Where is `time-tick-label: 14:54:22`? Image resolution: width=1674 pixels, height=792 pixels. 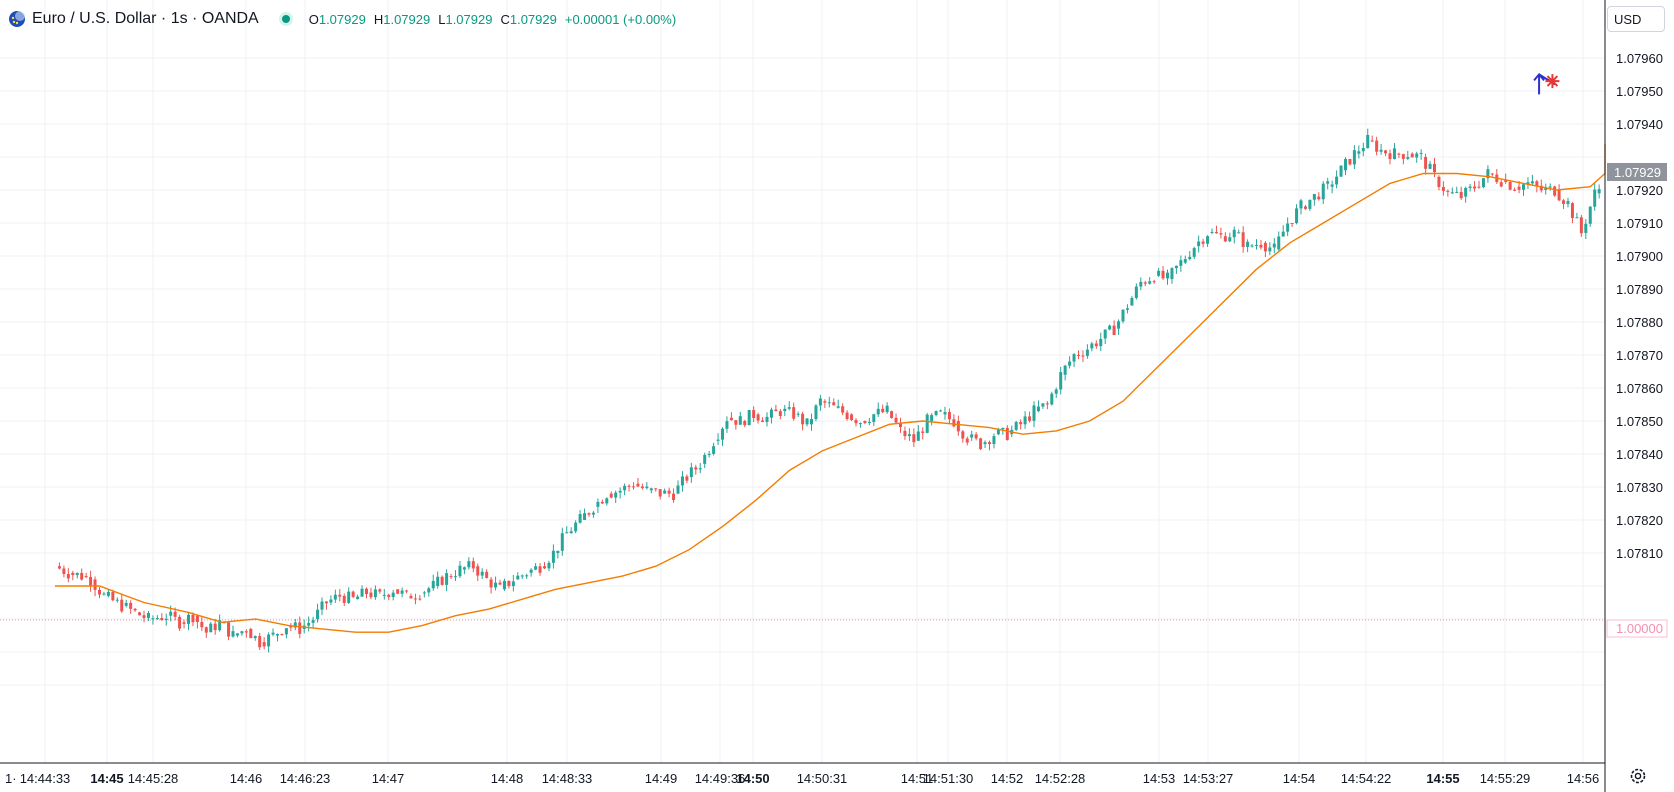 time-tick-label: 14:54:22 is located at coordinates (1366, 778).